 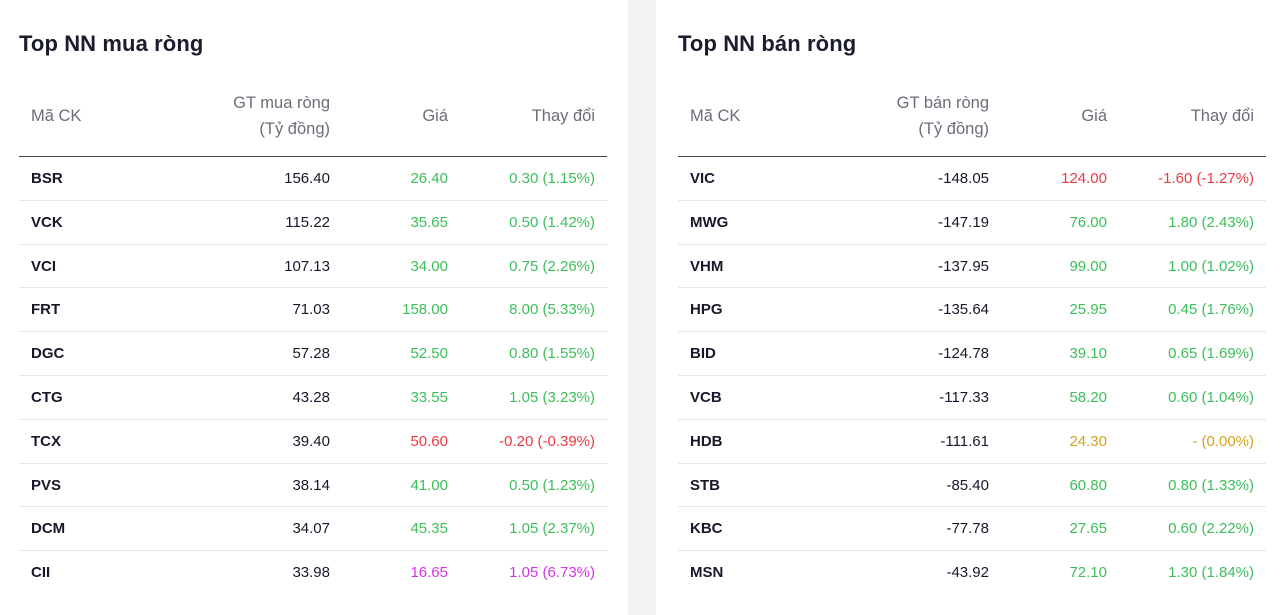 I want to click on header-net-value-label: GT bán ròng, so click(x=942, y=103).